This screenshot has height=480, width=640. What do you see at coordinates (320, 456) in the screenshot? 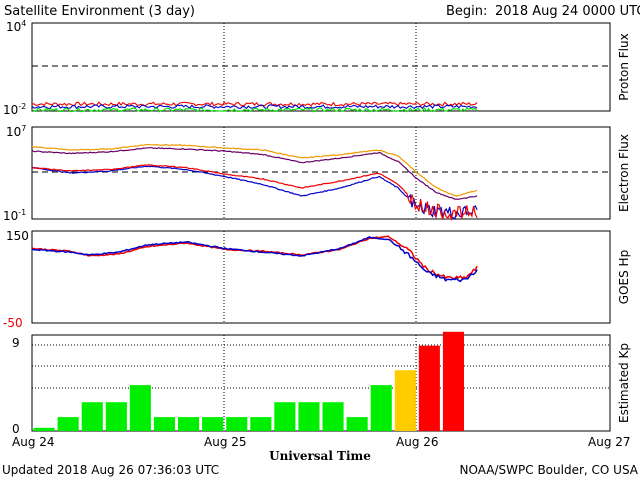
I see `x-axis-title: Universal Time` at bounding box center [320, 456].